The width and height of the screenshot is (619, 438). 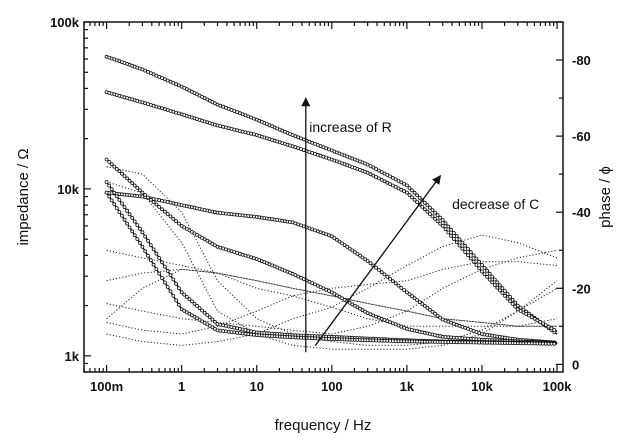 I want to click on phase-series-line, so click(x=332, y=292).